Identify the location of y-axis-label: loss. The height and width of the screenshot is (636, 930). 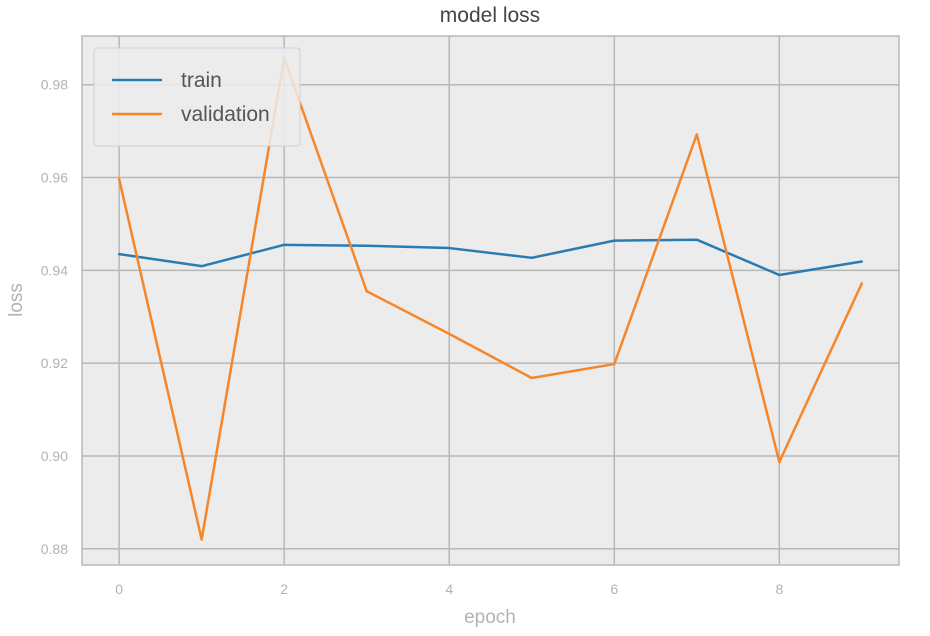
(16, 300).